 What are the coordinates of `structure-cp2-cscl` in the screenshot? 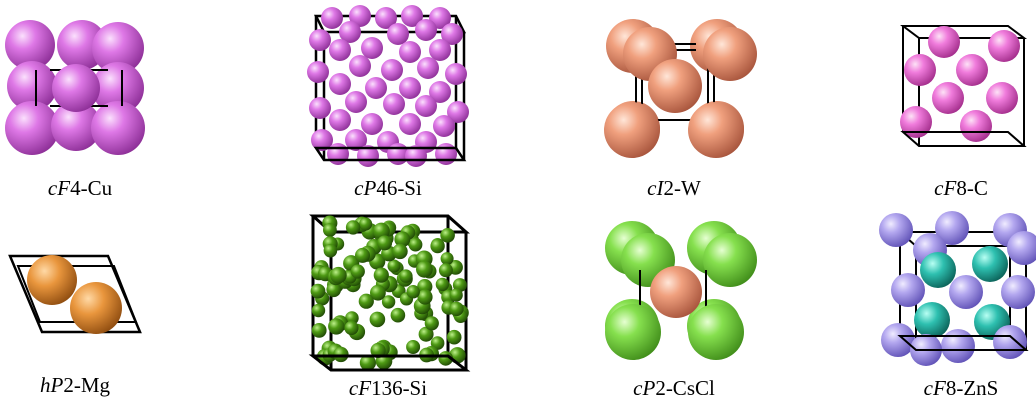 It's located at (681, 290).